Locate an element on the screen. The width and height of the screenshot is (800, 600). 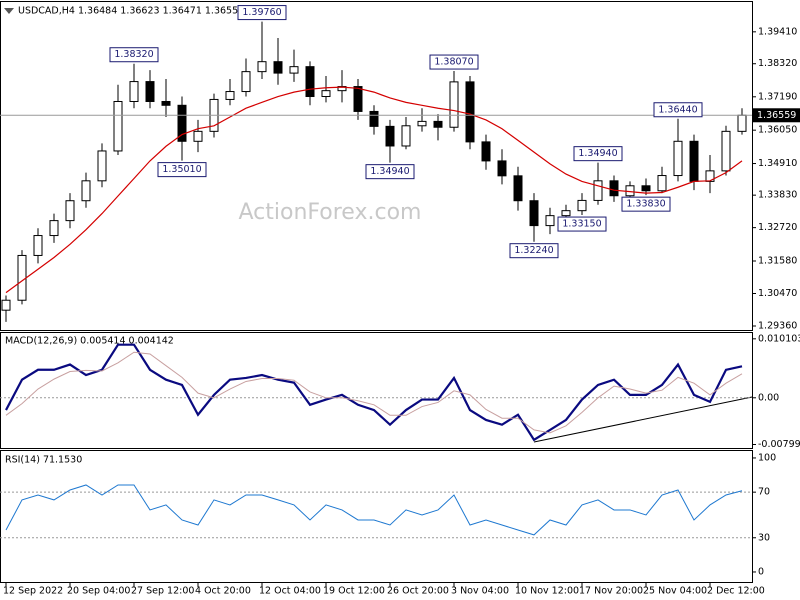
y-tick-label: 1.37190 is located at coordinates (777, 96).